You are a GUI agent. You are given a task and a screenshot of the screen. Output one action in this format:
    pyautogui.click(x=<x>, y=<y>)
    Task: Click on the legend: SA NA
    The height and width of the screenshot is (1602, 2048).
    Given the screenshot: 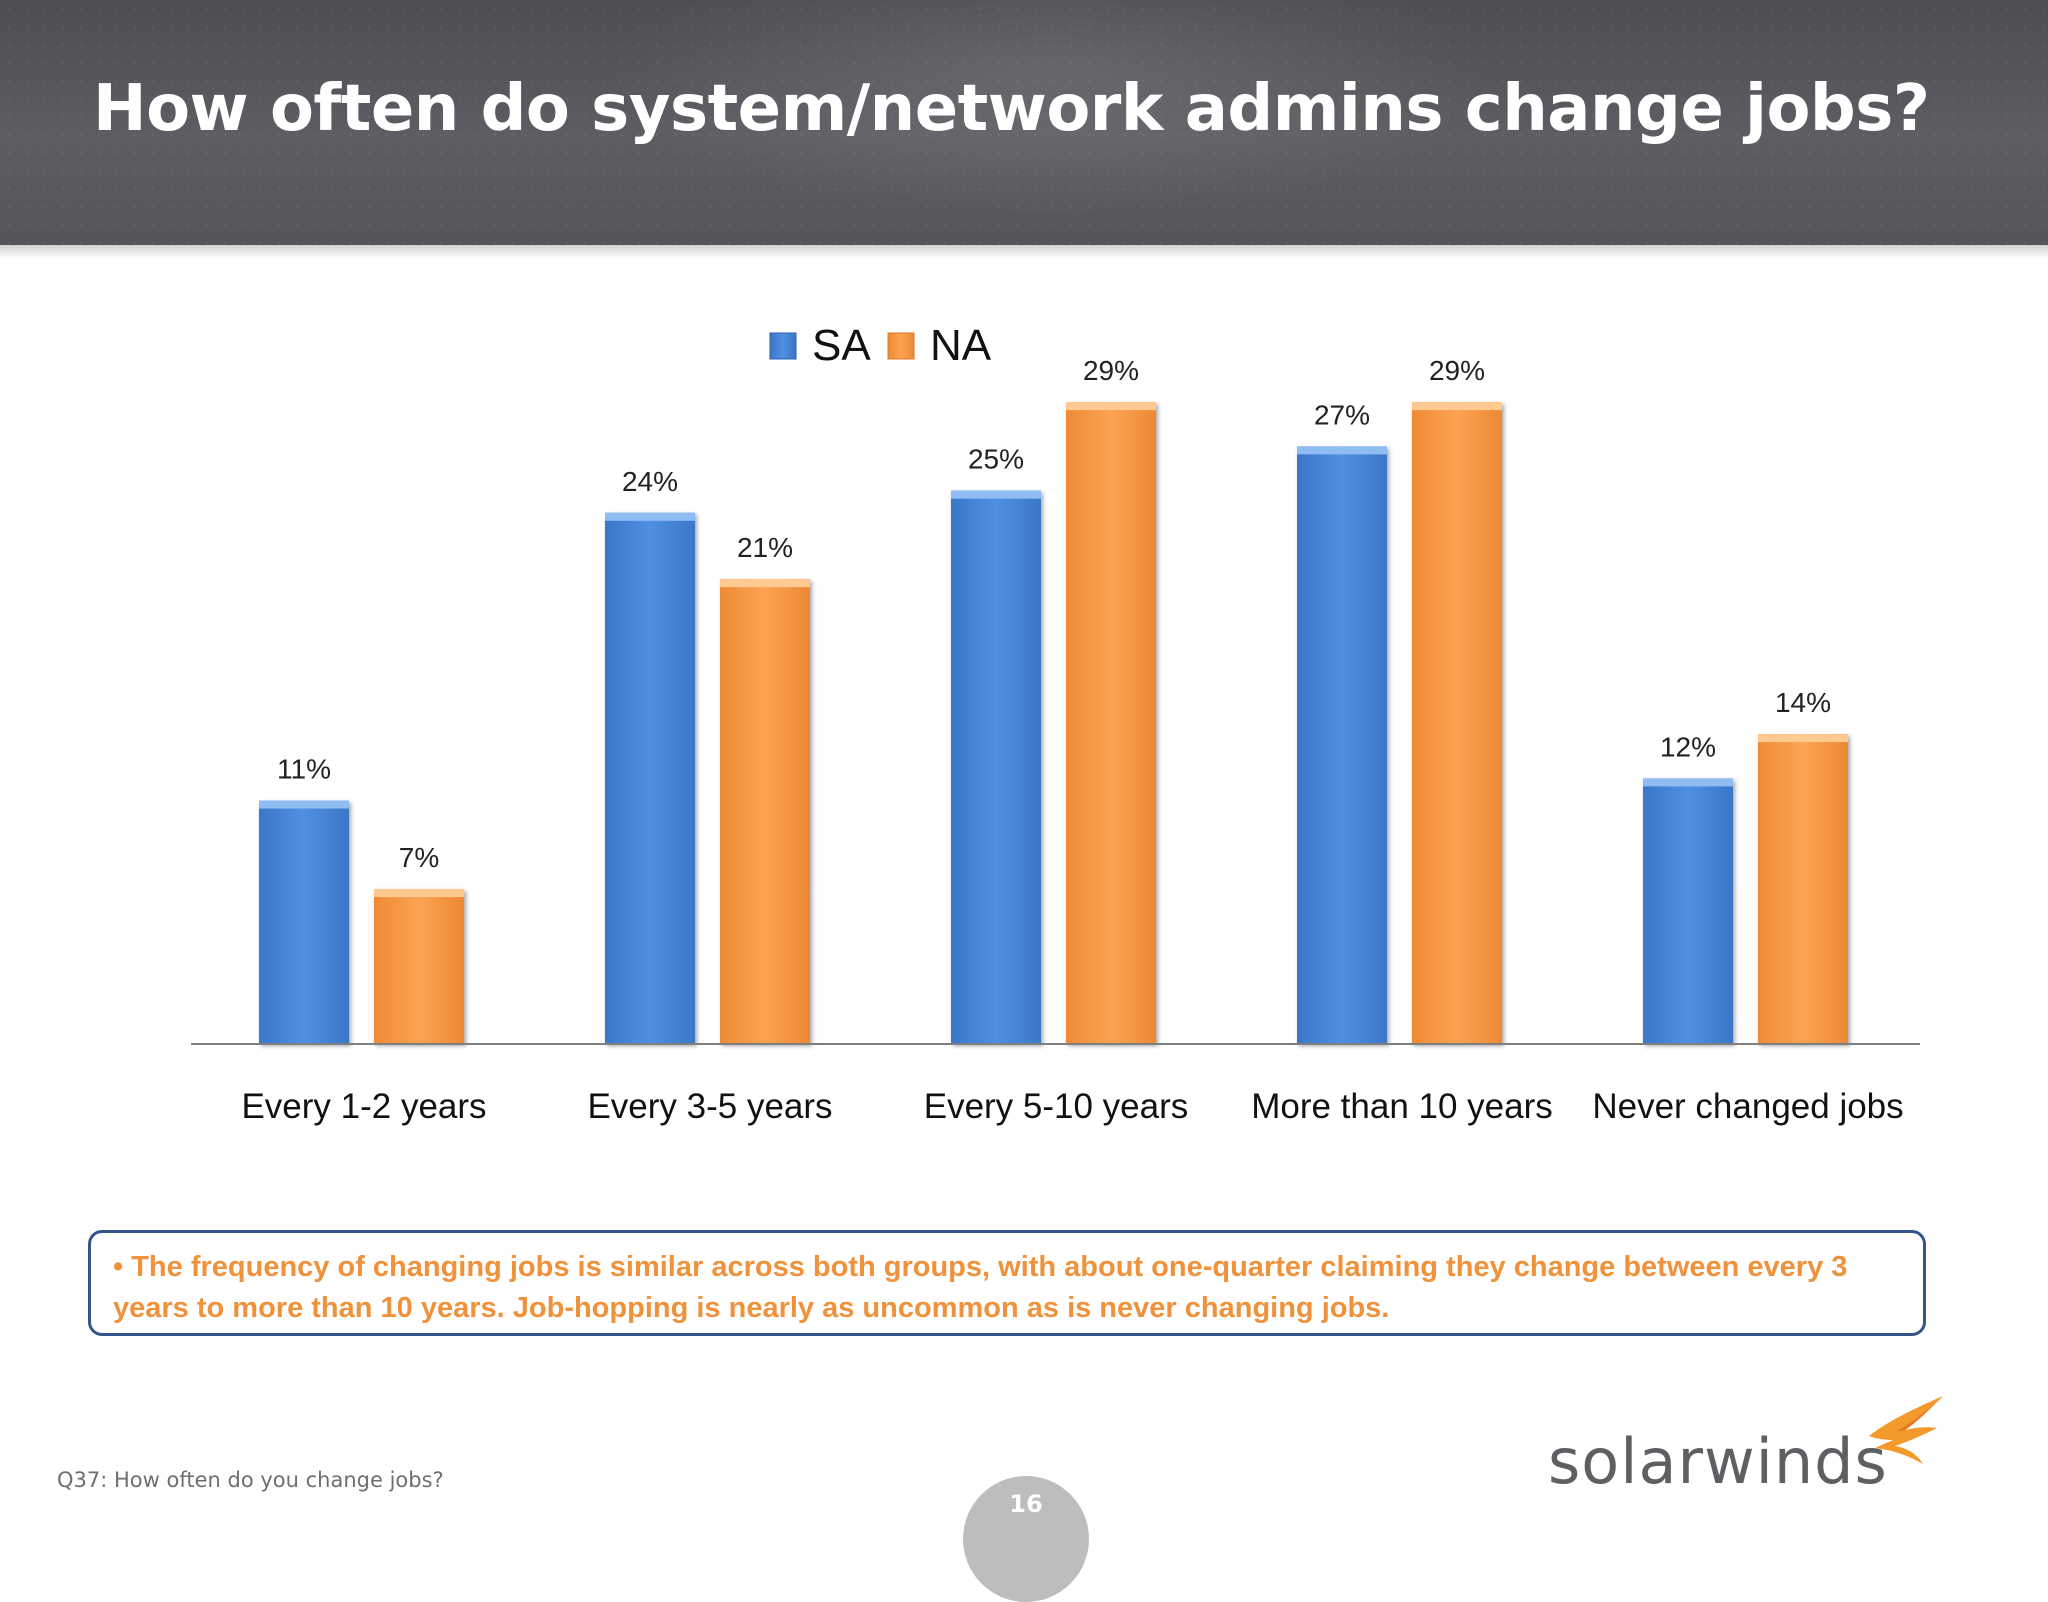 What is the action you would take?
    pyautogui.click(x=880, y=345)
    